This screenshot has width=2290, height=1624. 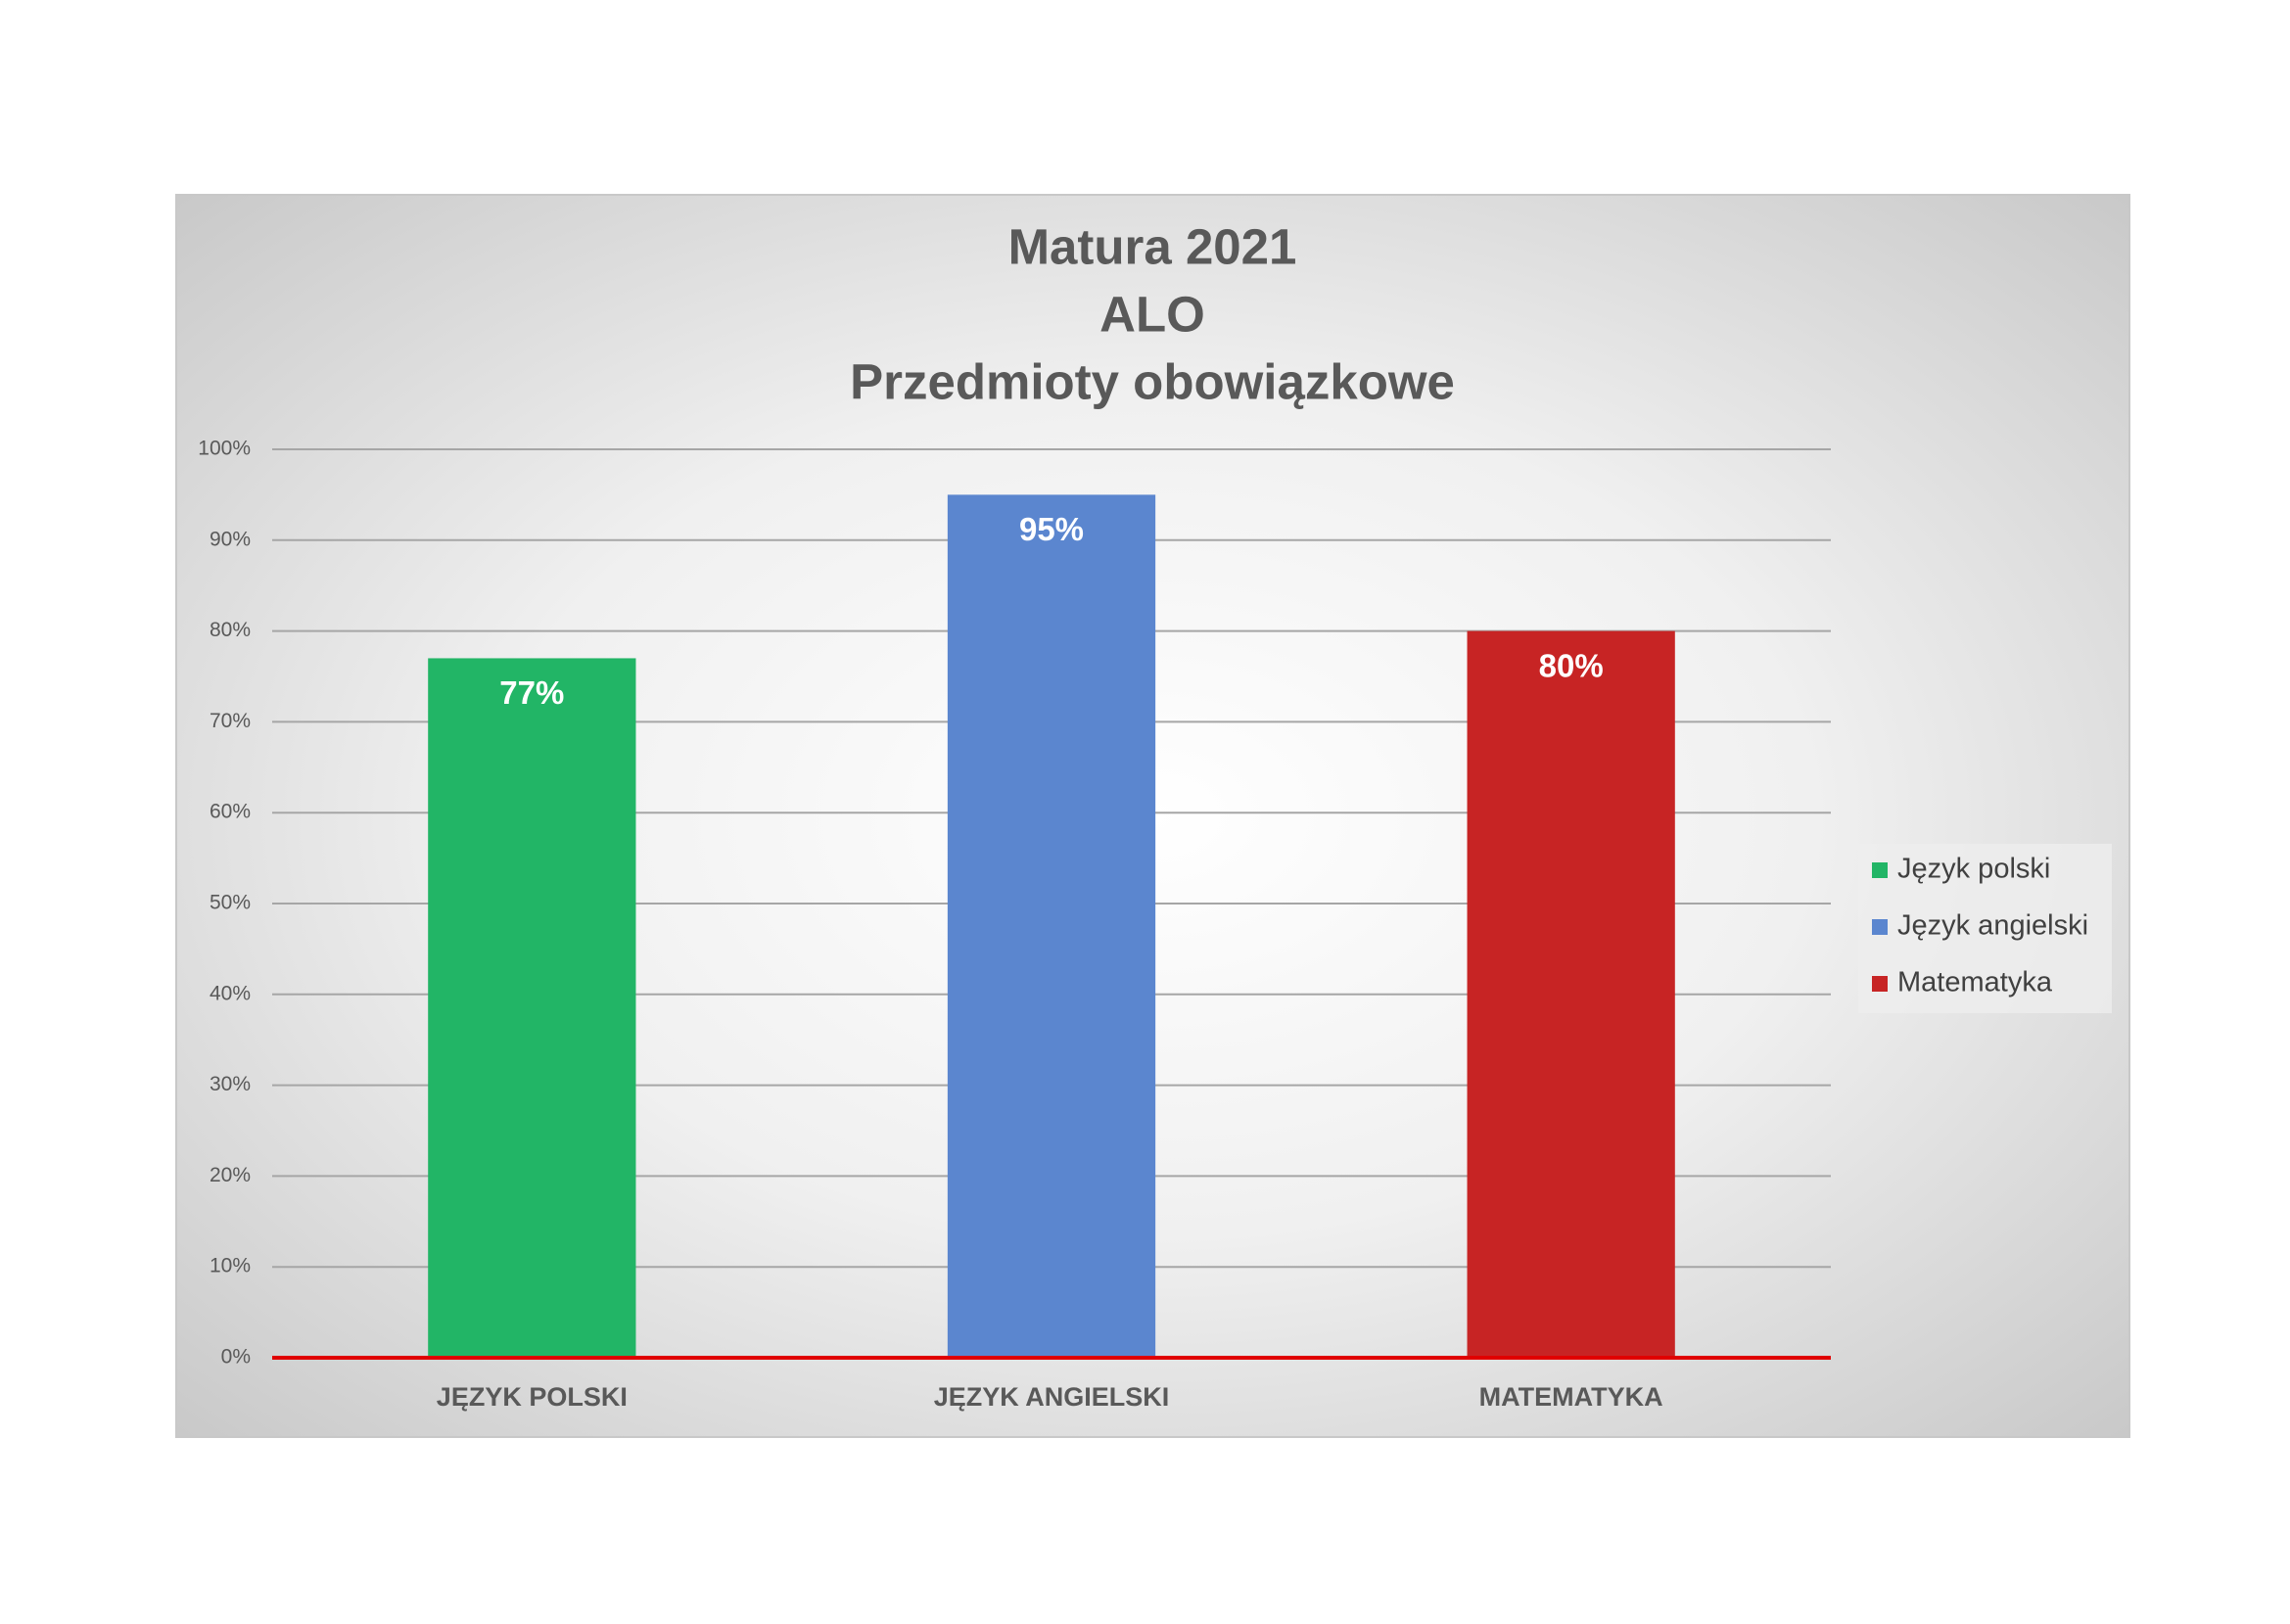 What do you see at coordinates (230, 1084) in the screenshot?
I see `y-tick-label: 30%` at bounding box center [230, 1084].